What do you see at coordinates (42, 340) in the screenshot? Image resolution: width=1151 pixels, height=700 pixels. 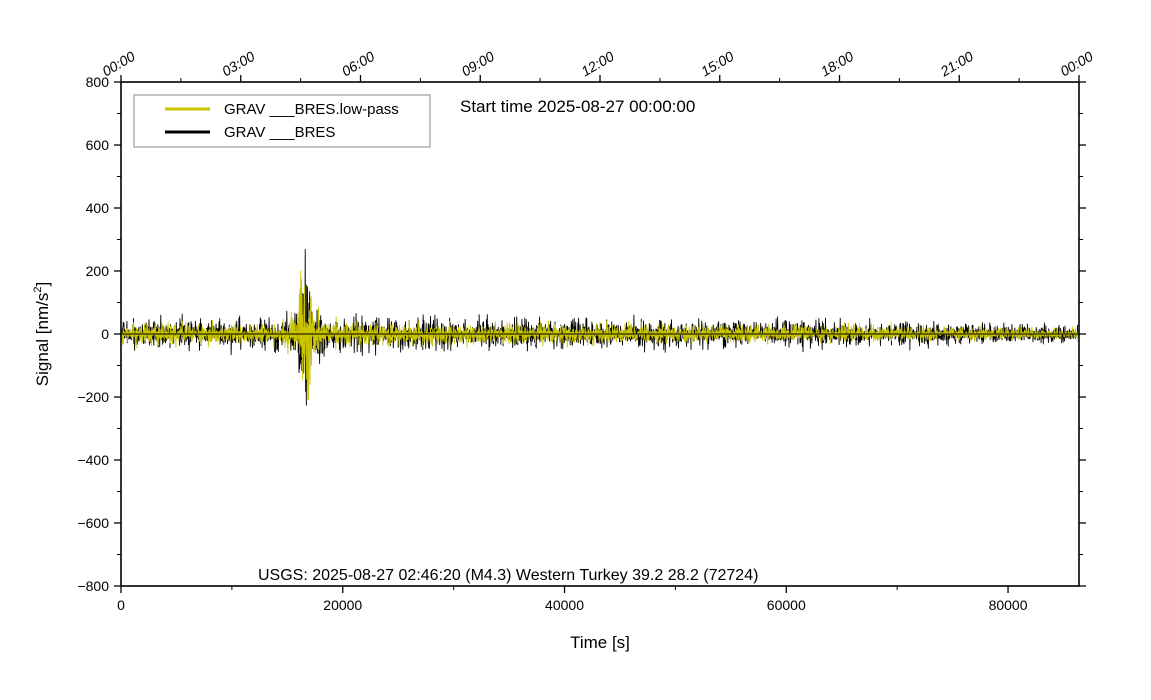 I see `y-axis-label-main: Signal [nm/s` at bounding box center [42, 340].